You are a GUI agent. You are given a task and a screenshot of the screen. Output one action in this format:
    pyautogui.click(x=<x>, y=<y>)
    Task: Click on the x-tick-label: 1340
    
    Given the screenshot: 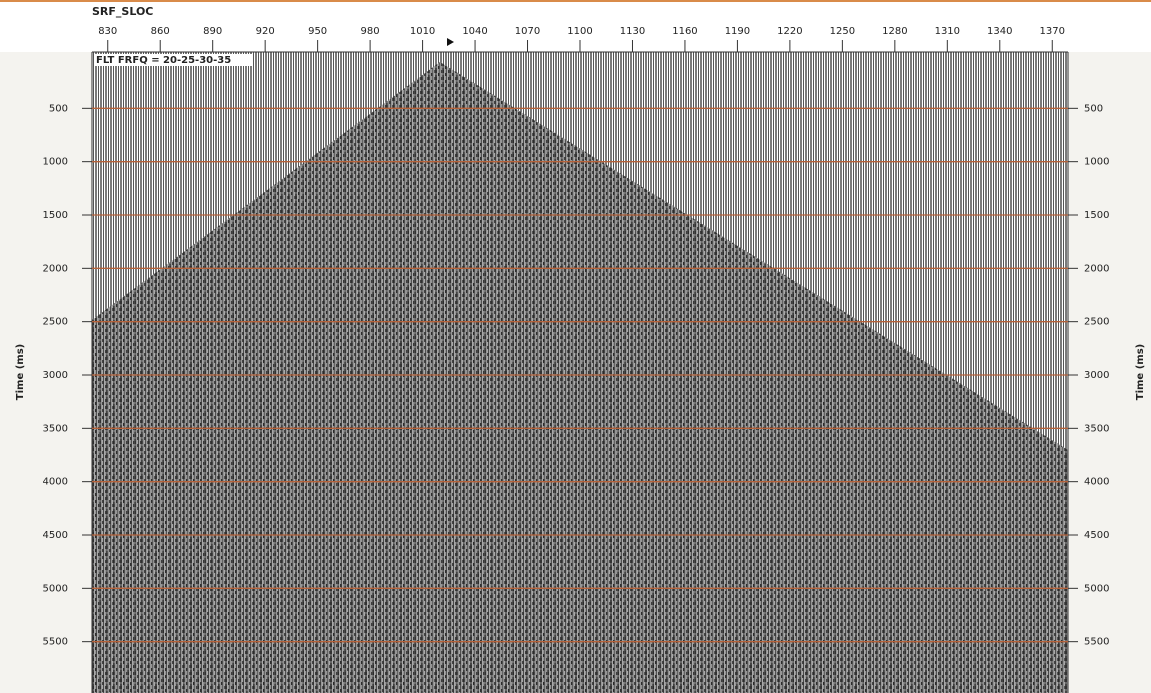 What is the action you would take?
    pyautogui.click(x=999, y=31)
    